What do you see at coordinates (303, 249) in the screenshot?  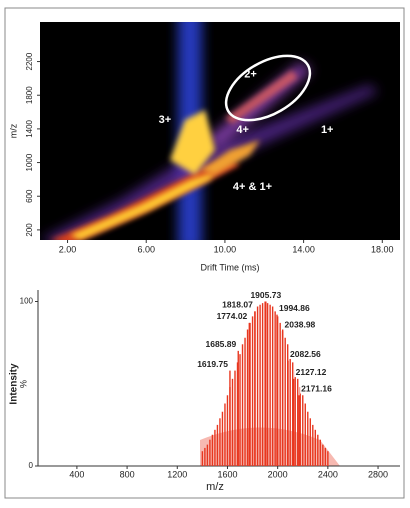 I see `x-tick-label: 14.00` at bounding box center [303, 249].